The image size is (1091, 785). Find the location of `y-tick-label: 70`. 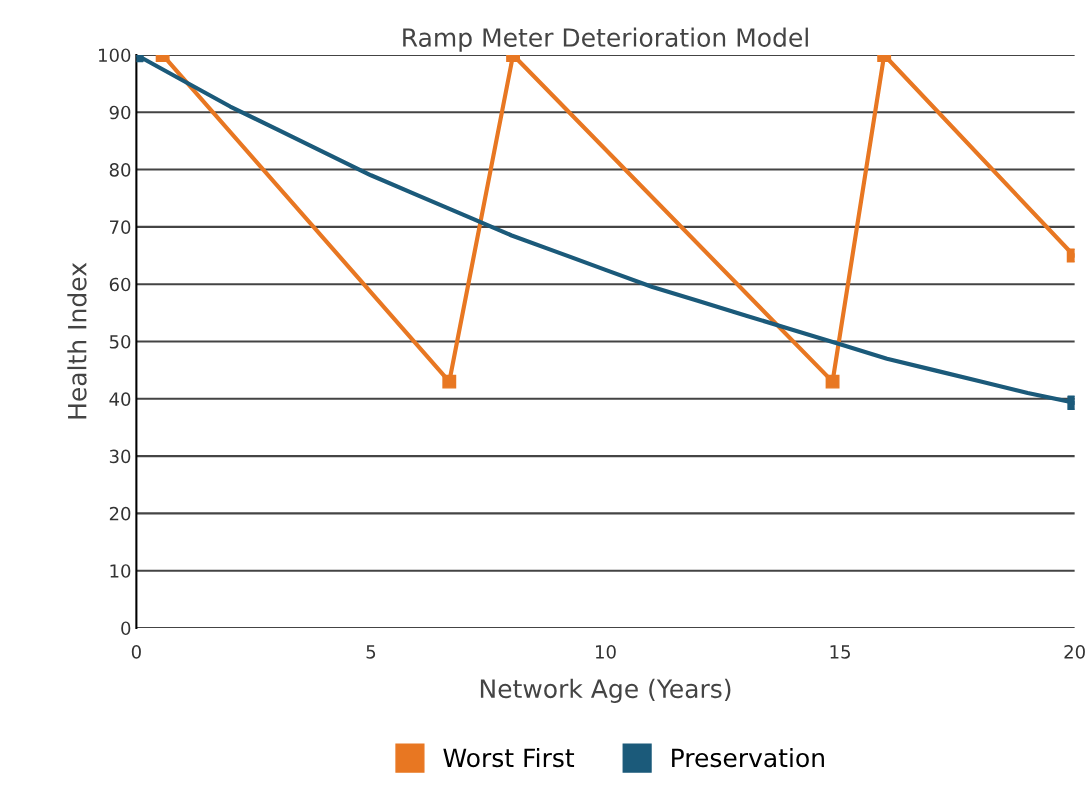

y-tick-label: 70 is located at coordinates (120, 227).